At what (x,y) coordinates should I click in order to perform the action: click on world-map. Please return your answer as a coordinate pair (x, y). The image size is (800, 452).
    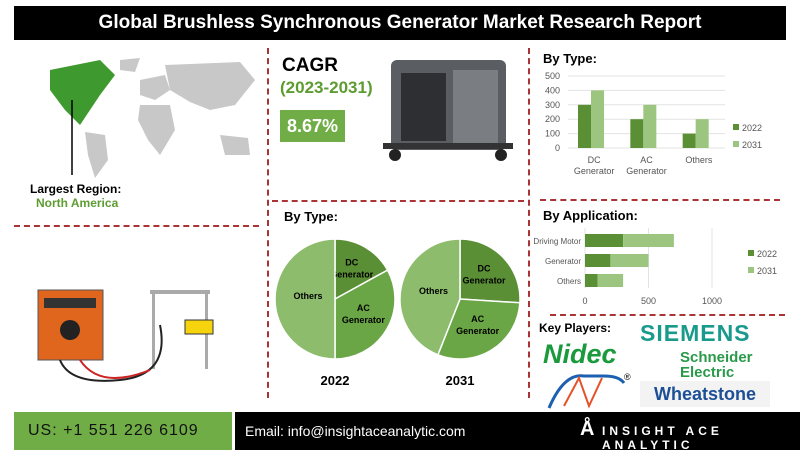
    Looking at the image, I should click on (152, 118).